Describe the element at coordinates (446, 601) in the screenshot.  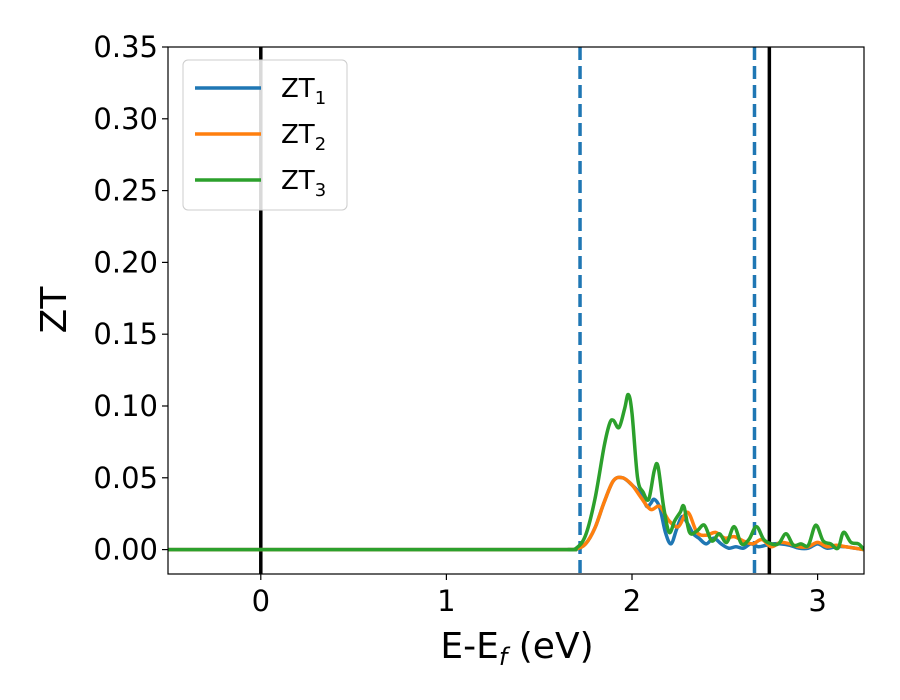
I see `x-tick-label: 1` at that location.